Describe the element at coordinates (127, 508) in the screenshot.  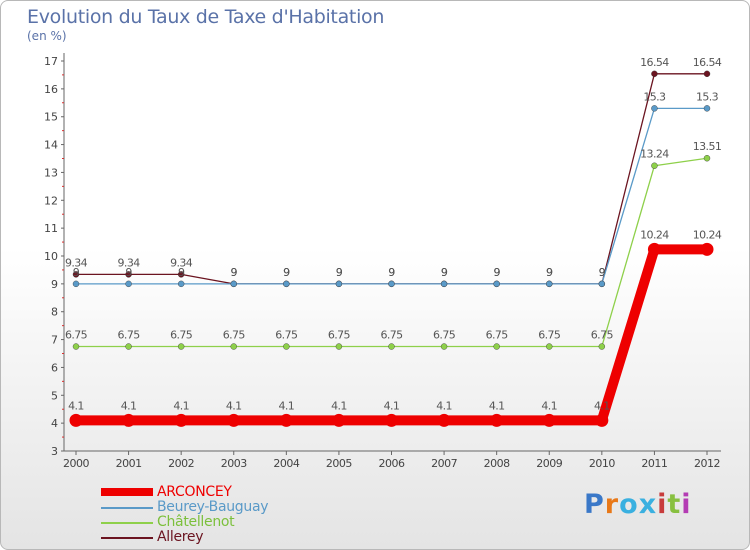
I see `legend-swatch-beurey-bauguay` at that location.